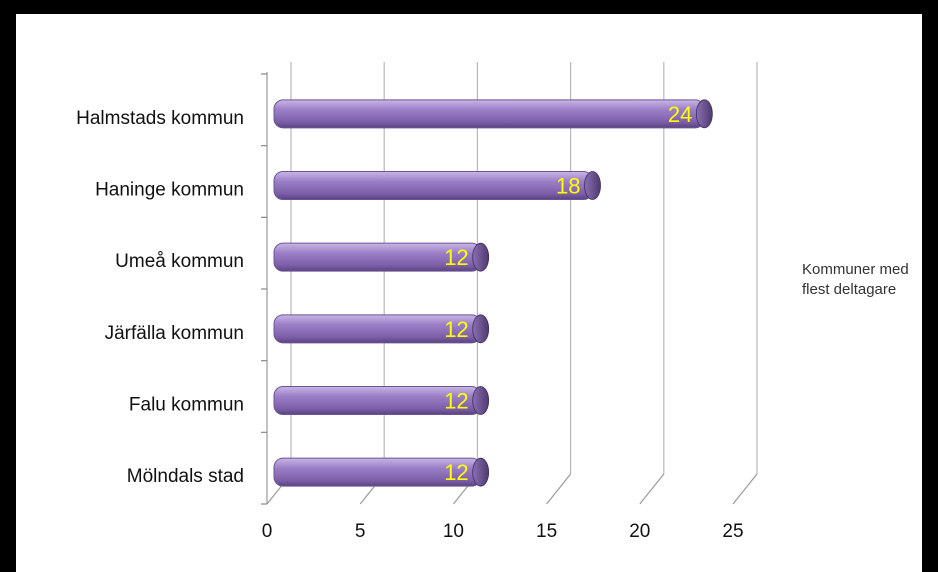 Image resolution: width=938 pixels, height=572 pixels. What do you see at coordinates (855, 279) in the screenshot?
I see `legend-label: Kommuner med flest deltagare` at bounding box center [855, 279].